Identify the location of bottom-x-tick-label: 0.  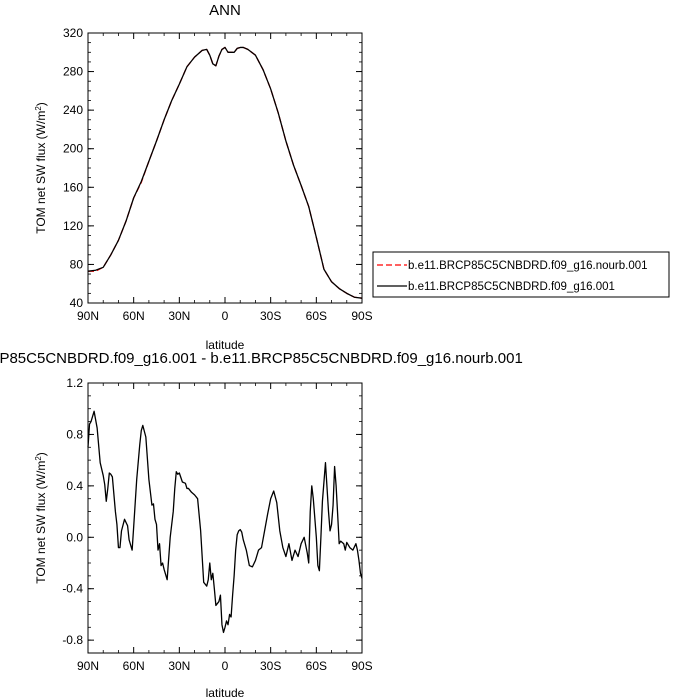
(225, 666).